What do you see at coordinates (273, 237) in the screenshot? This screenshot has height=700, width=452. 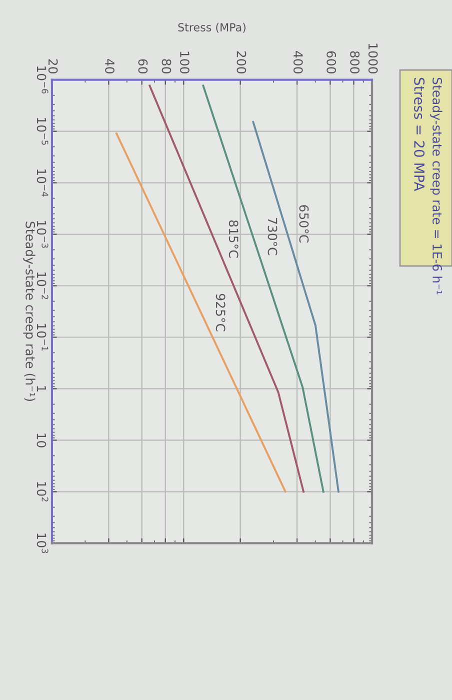 I see `text: 730°C` at bounding box center [273, 237].